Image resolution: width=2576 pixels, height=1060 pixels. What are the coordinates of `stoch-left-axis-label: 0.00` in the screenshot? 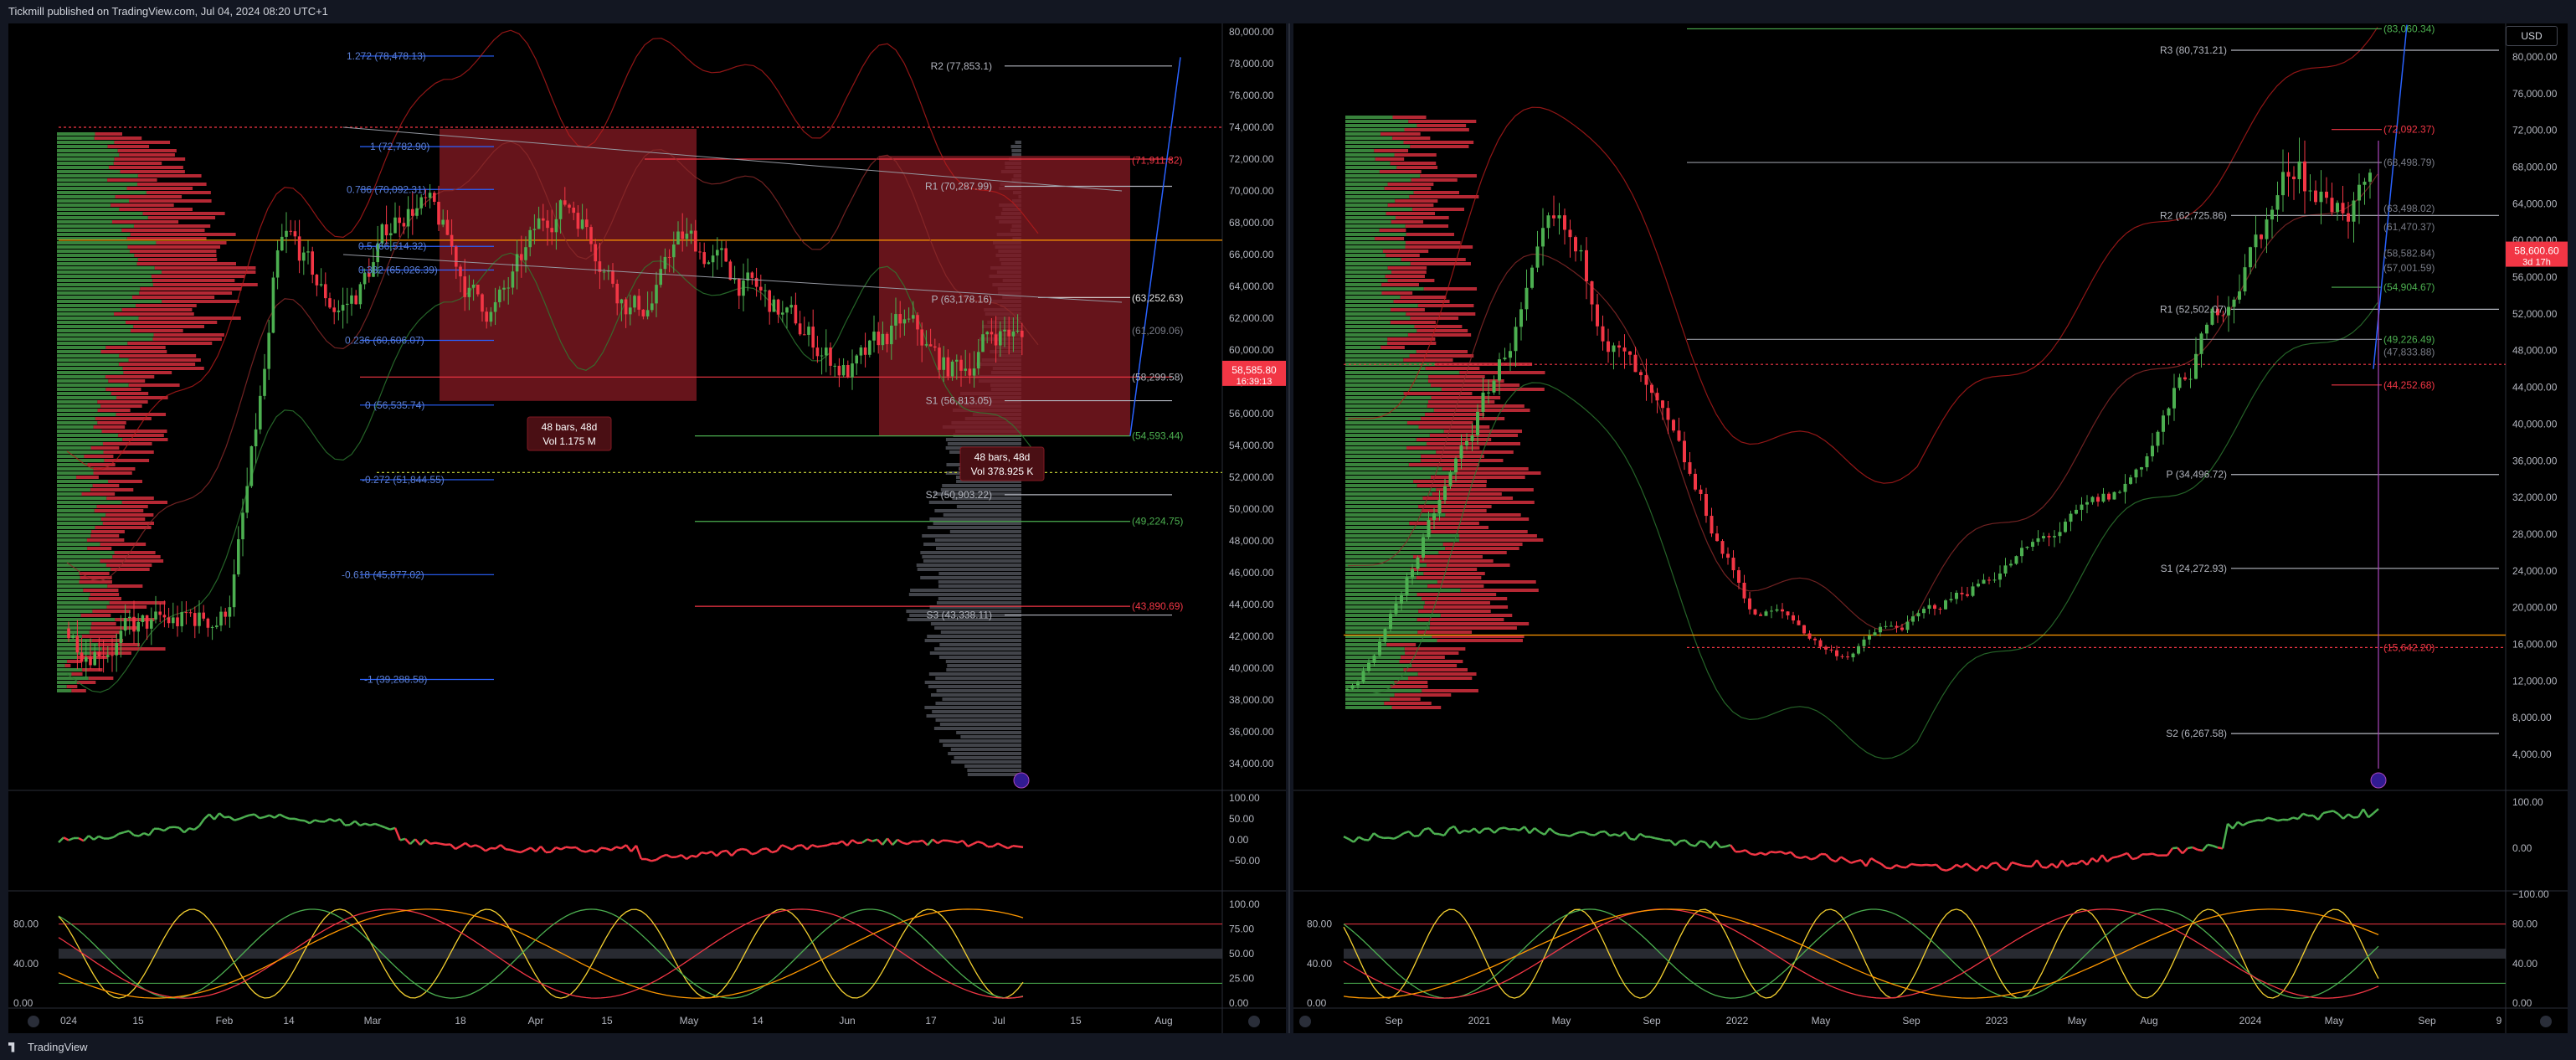 It's located at (23, 1003).